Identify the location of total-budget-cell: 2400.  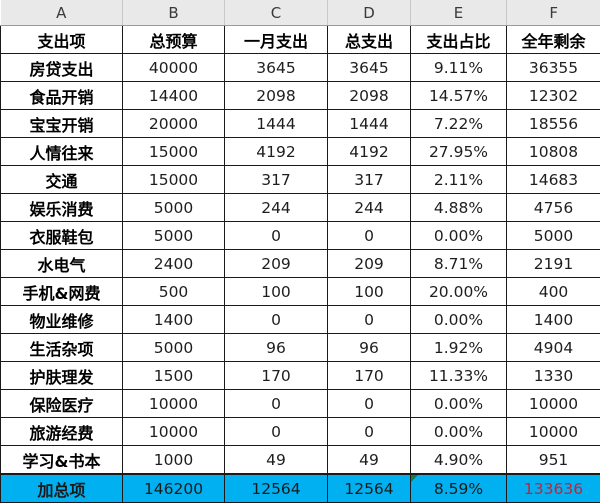
(174, 264).